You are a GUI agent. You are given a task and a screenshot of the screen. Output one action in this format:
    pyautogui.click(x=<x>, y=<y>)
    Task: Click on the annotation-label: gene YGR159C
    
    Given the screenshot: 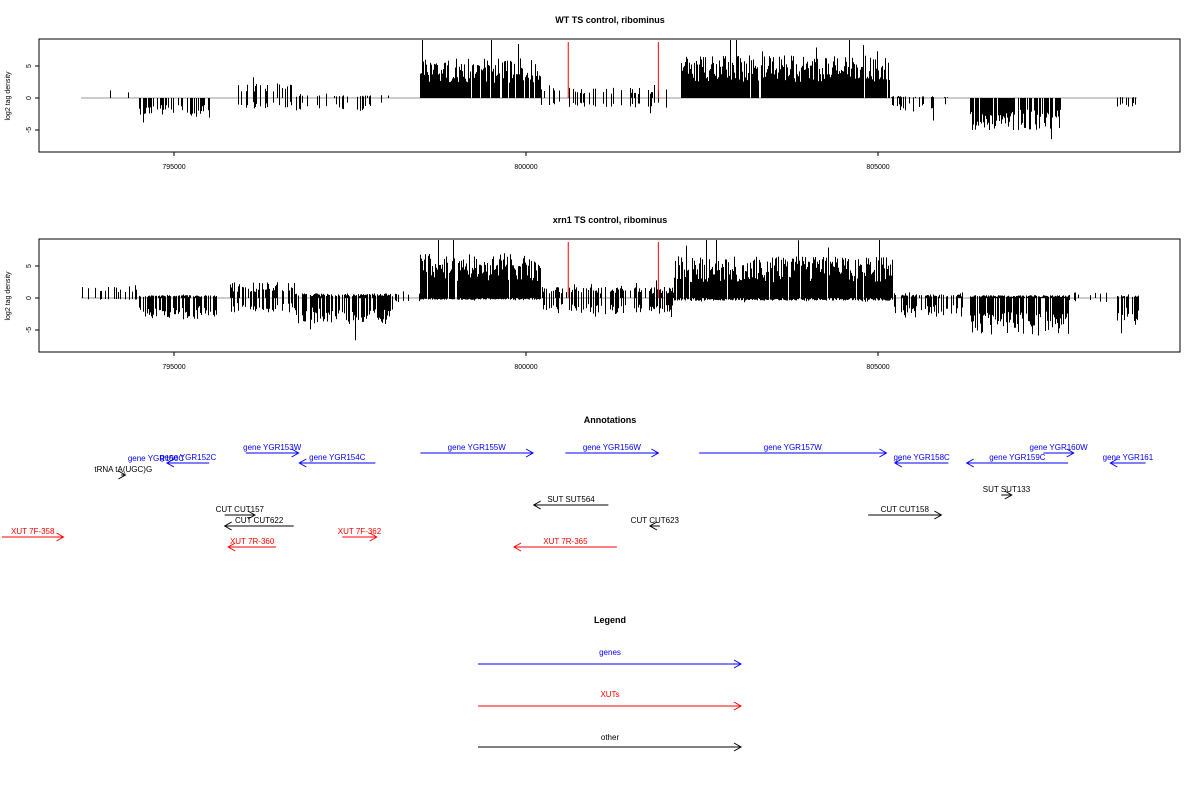 What is the action you would take?
    pyautogui.click(x=1017, y=457)
    